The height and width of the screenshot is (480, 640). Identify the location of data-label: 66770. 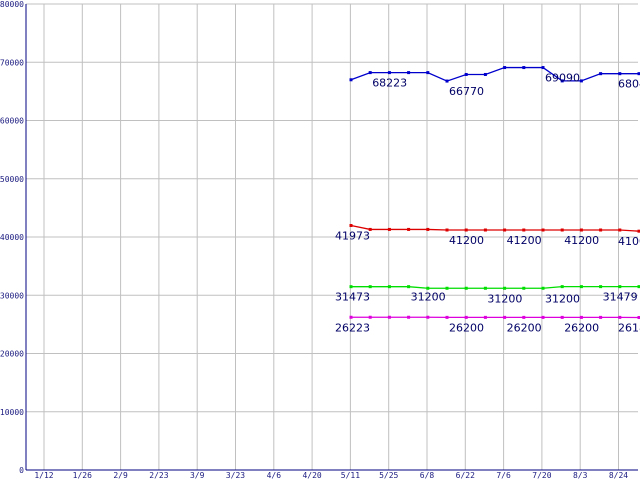
(466, 91).